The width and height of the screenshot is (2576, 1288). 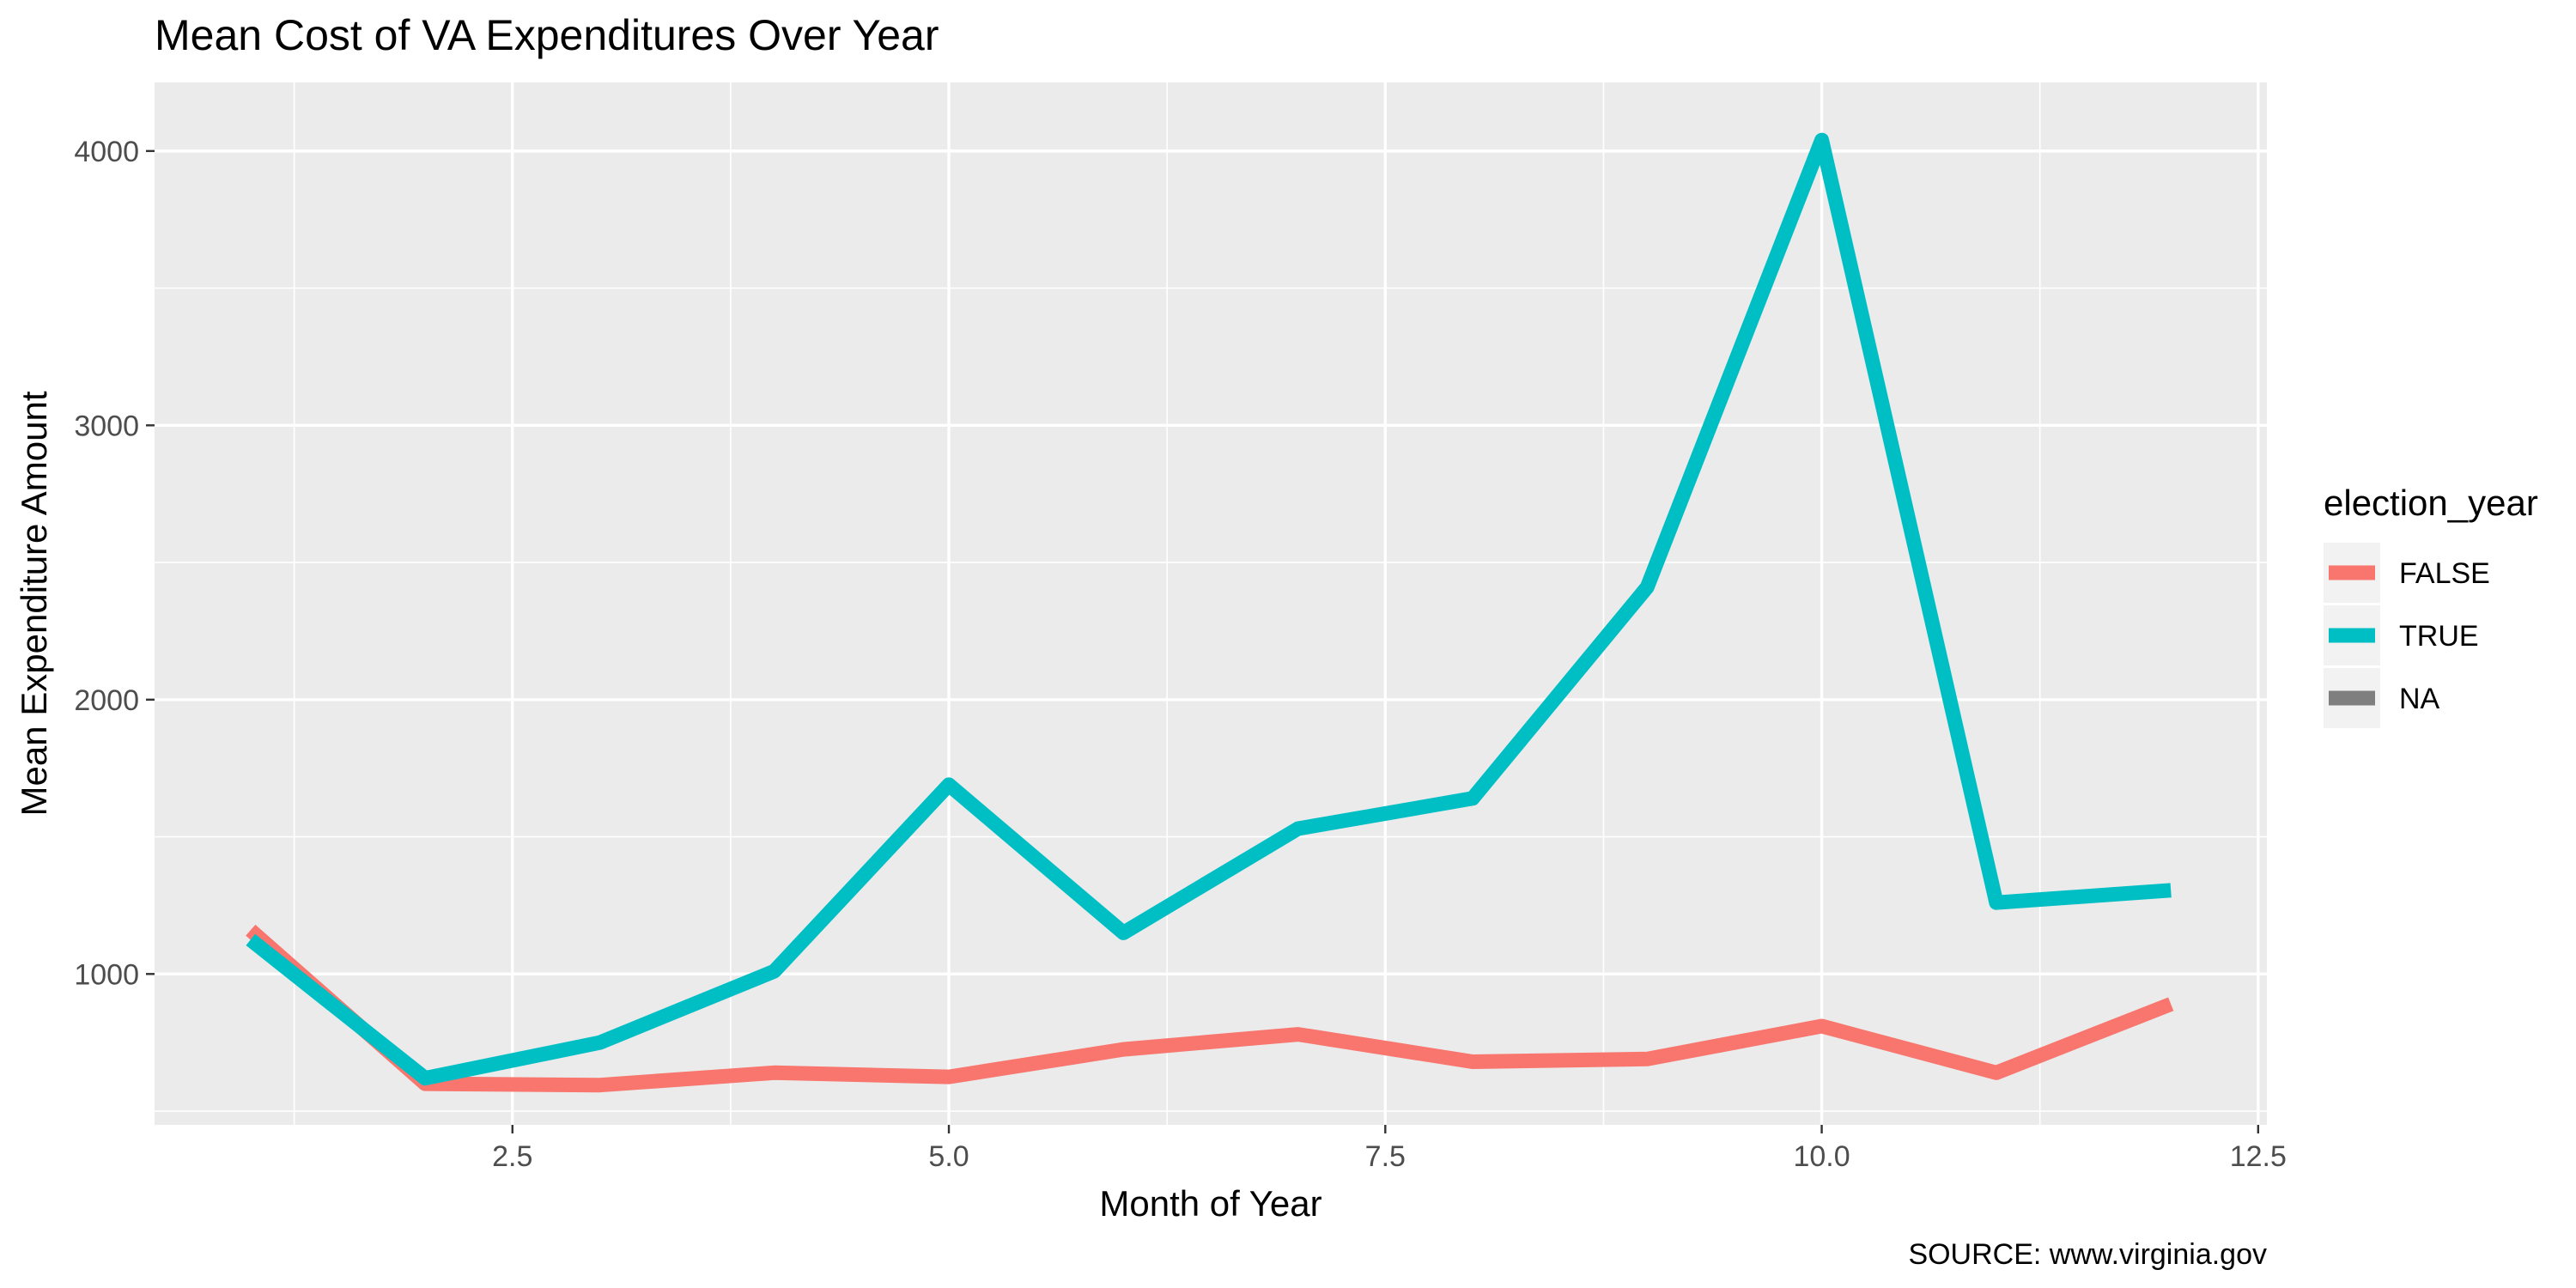 What do you see at coordinates (106, 700) in the screenshot?
I see `y-tick-label: 2000` at bounding box center [106, 700].